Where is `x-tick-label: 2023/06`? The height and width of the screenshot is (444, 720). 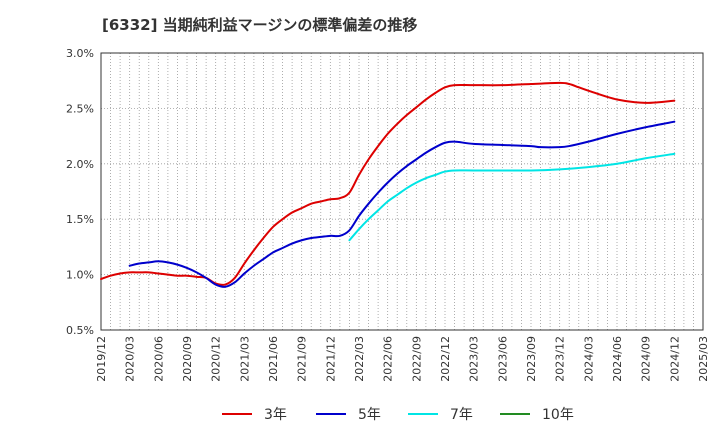
x-tick-label: 2023/06 is located at coordinates (502, 359).